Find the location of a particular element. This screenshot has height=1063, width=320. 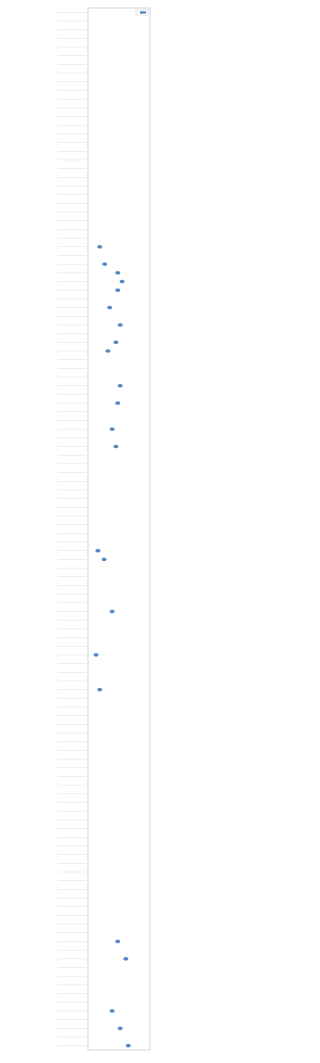

legend-swatch is located at coordinates (143, 12).